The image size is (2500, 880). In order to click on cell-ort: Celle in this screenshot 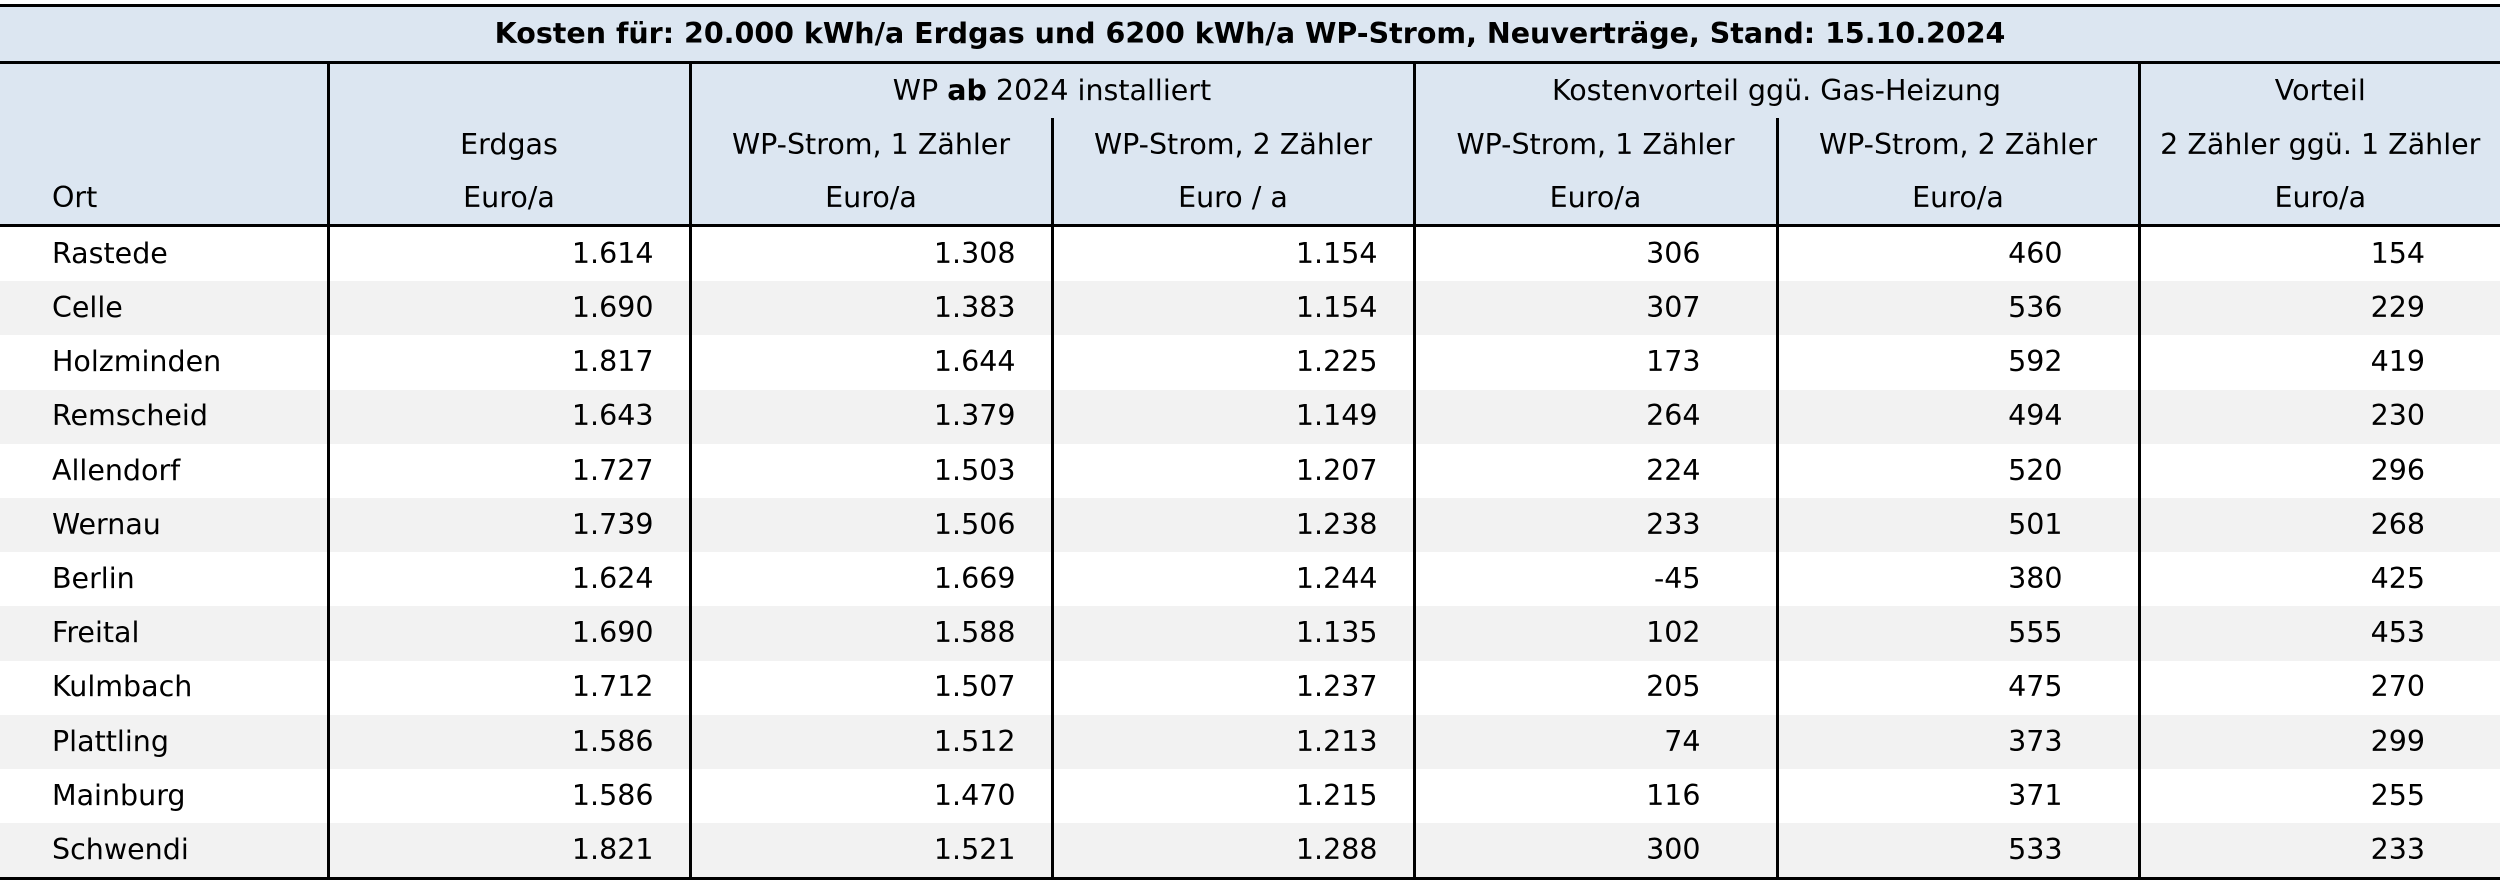, I will do `click(164, 308)`.